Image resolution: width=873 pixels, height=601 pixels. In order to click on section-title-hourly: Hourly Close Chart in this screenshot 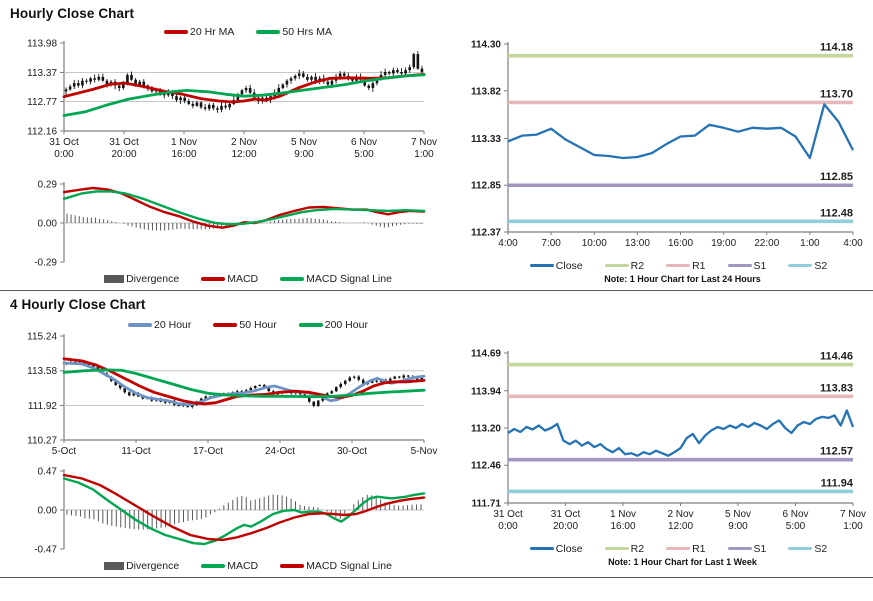, I will do `click(72, 13)`.